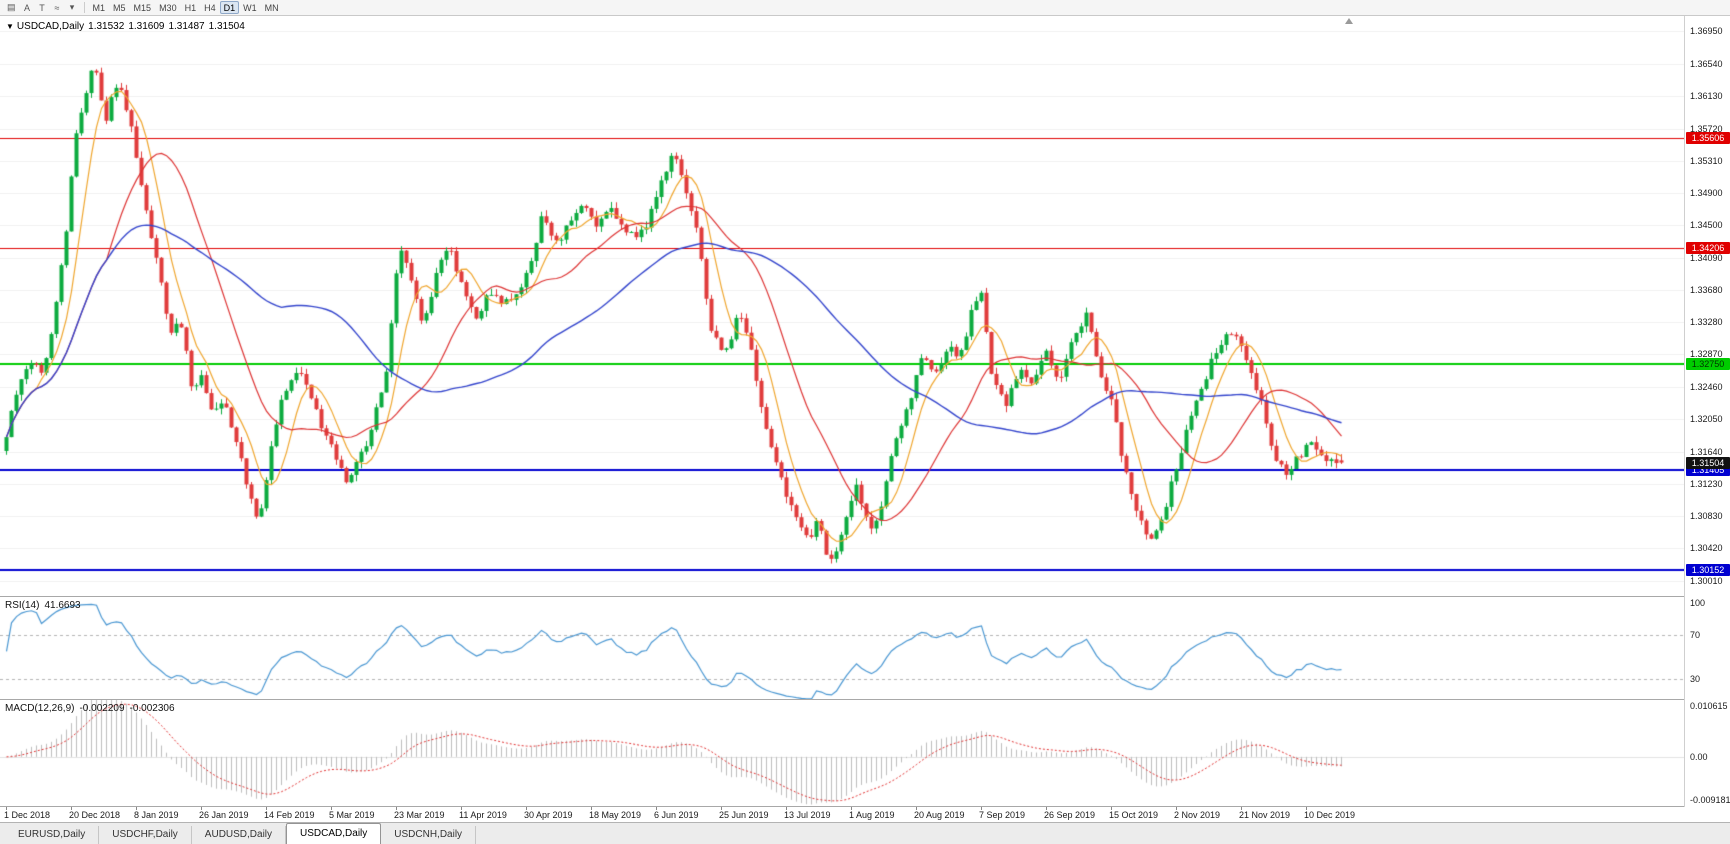 Image resolution: width=1730 pixels, height=844 pixels. I want to click on polyline-tool-icon: ≈, so click(57, 7).